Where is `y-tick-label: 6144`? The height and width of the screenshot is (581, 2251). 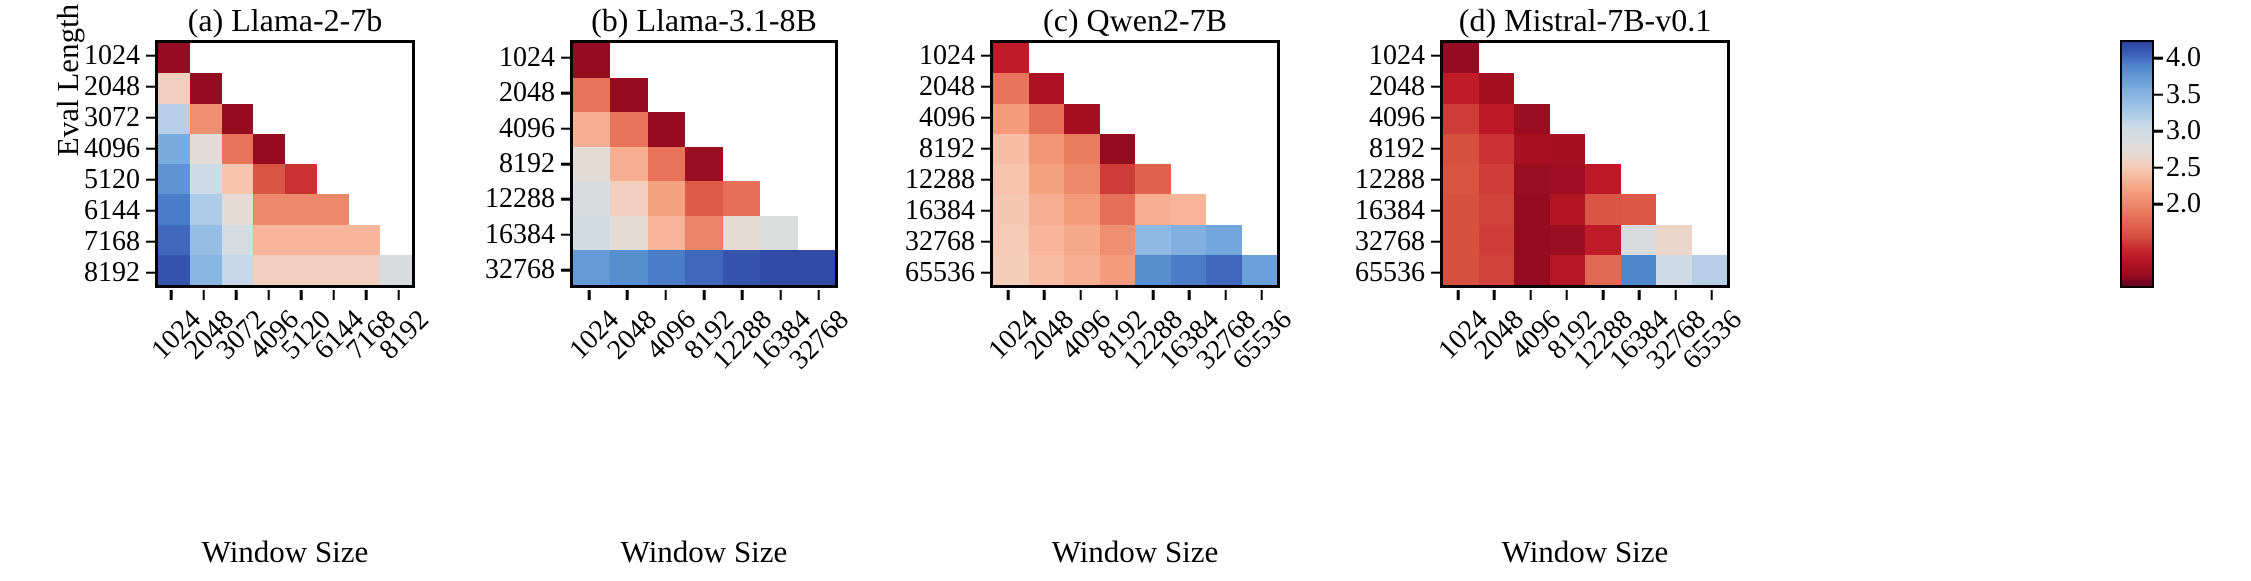 y-tick-label: 6144 is located at coordinates (112, 210).